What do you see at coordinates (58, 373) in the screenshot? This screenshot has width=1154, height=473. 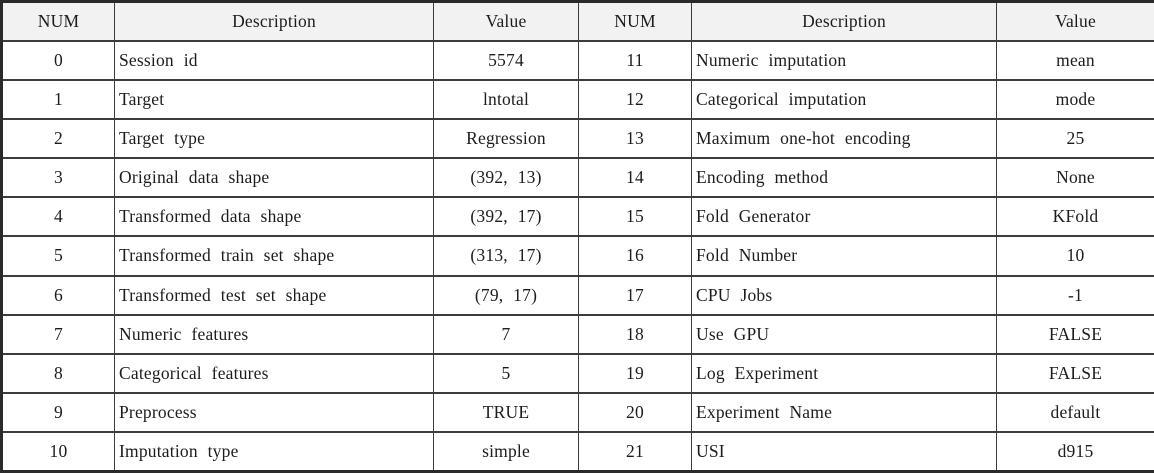 I see `cell-num-left: 8` at bounding box center [58, 373].